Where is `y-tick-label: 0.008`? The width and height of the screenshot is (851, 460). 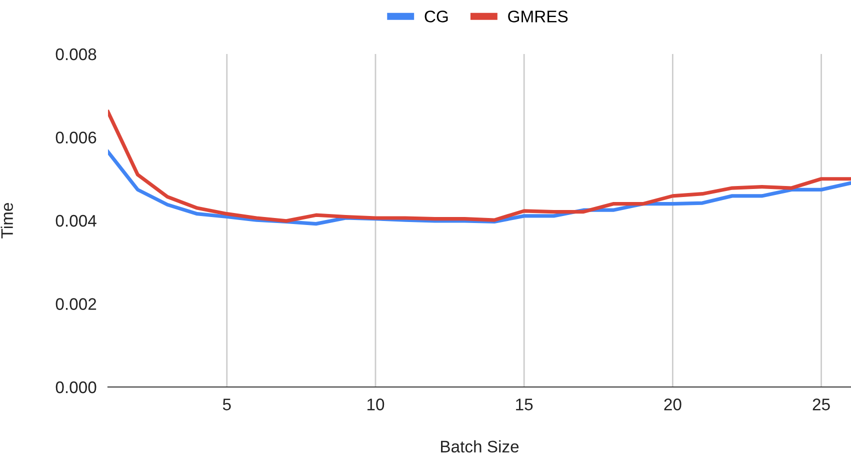 y-tick-label: 0.008 is located at coordinates (76, 54).